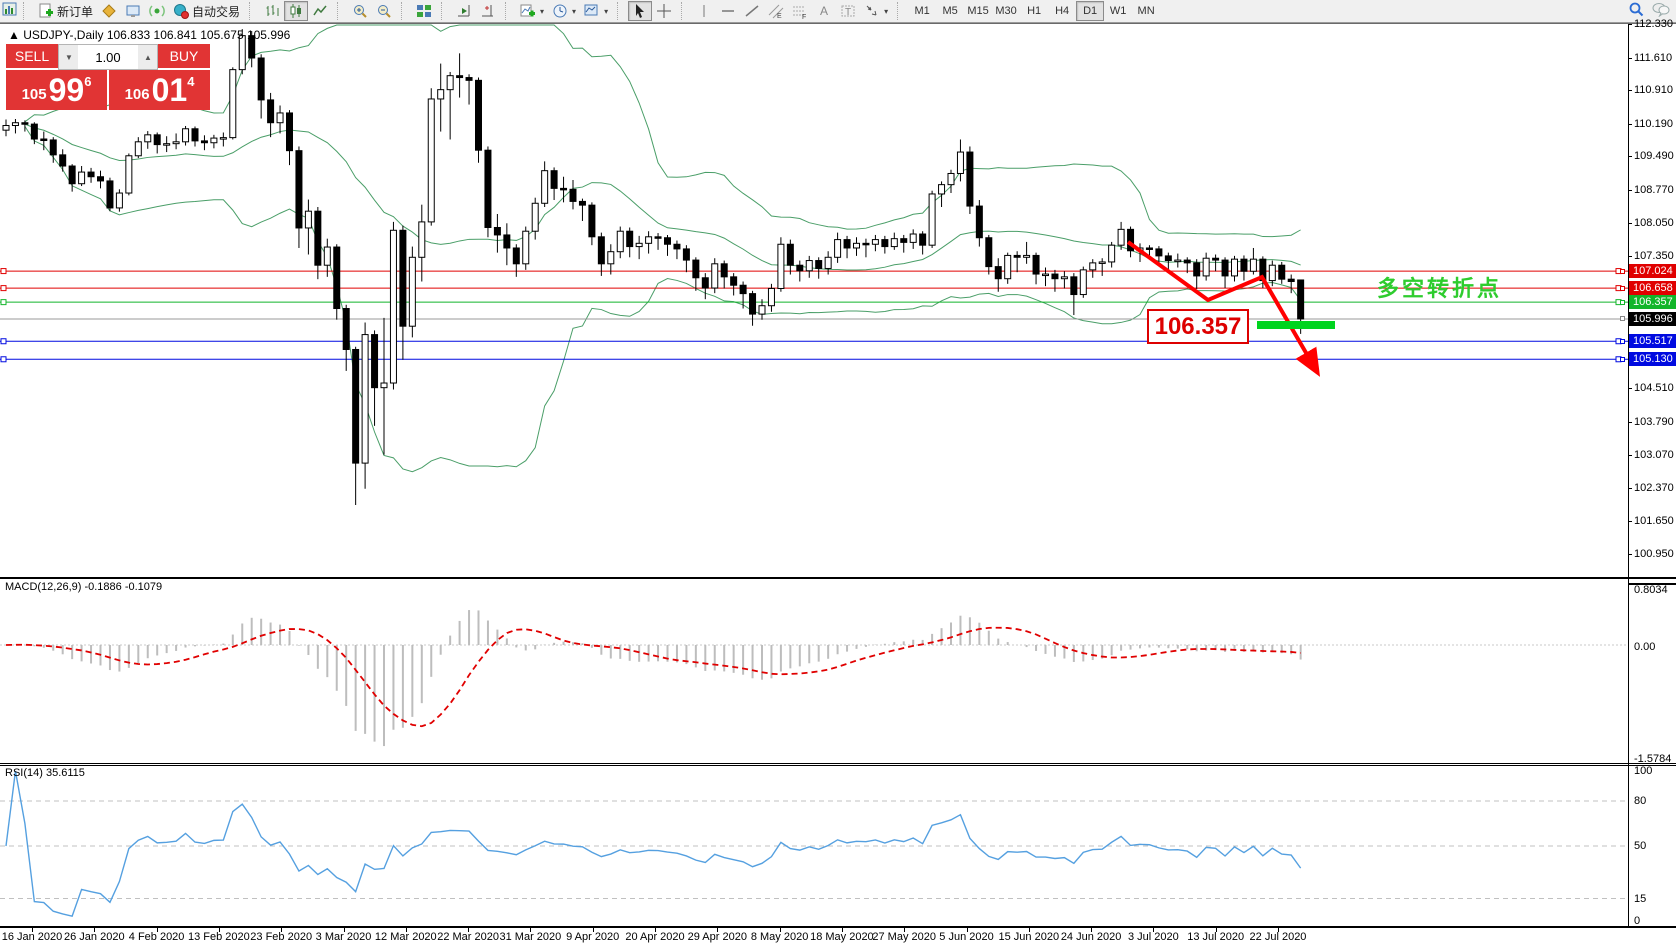 The height and width of the screenshot is (947, 1676). I want to click on date-tick-label: 13 Jul 2020, so click(1216, 937).